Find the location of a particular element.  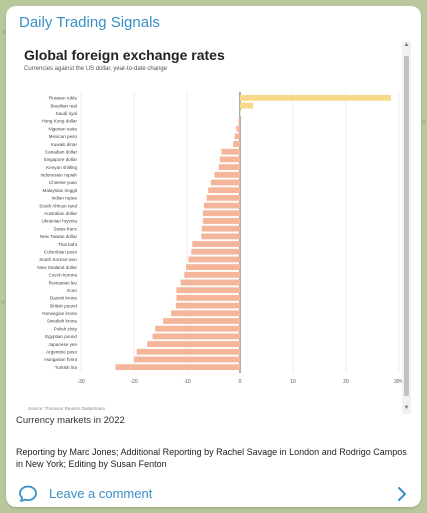

category-label: Norwegian krone is located at coordinates (59, 313).